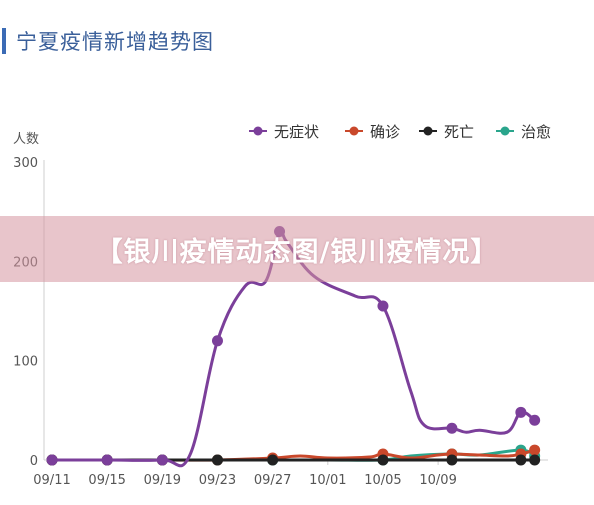  What do you see at coordinates (162, 480) in the screenshot?
I see `x-tick-label: 09/19` at bounding box center [162, 480].